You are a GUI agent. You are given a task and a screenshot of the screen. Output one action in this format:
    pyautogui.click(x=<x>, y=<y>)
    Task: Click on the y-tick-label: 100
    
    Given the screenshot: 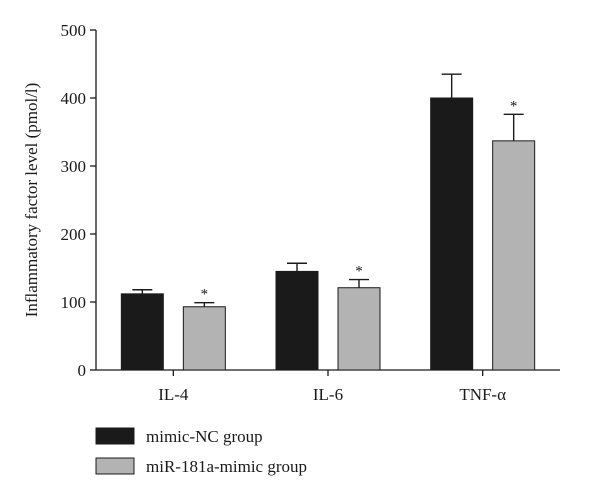 What is the action you would take?
    pyautogui.click(x=74, y=302)
    